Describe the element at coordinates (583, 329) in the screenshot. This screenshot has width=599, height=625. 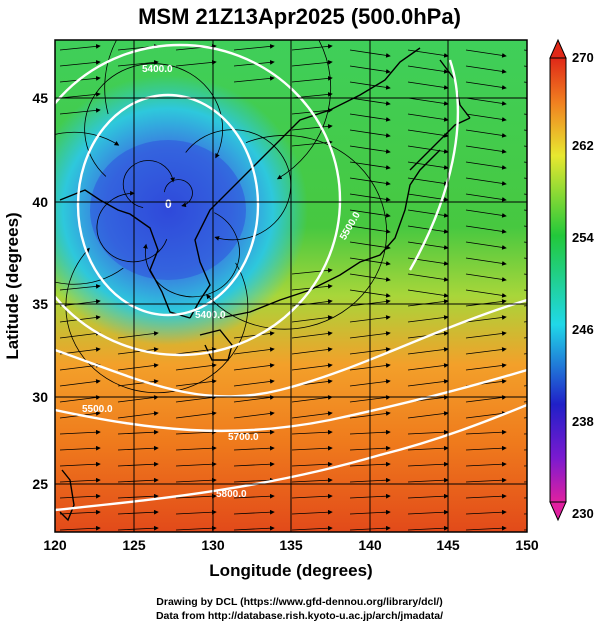
I see `colorbar-tick: 246` at that location.